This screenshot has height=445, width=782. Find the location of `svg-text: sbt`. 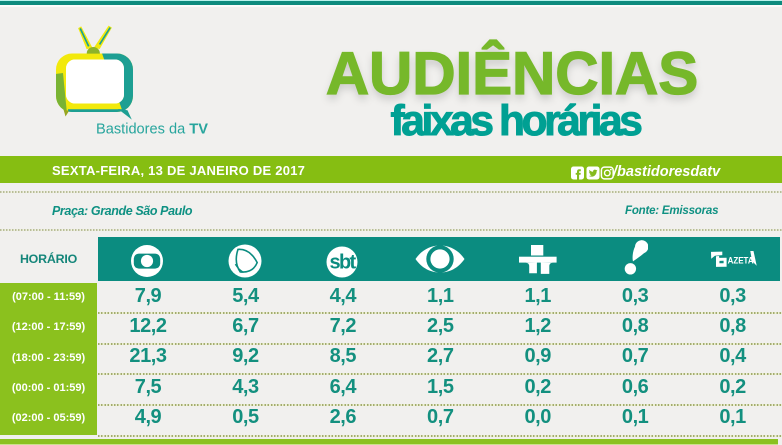

svg-text: sbt is located at coordinates (343, 262).